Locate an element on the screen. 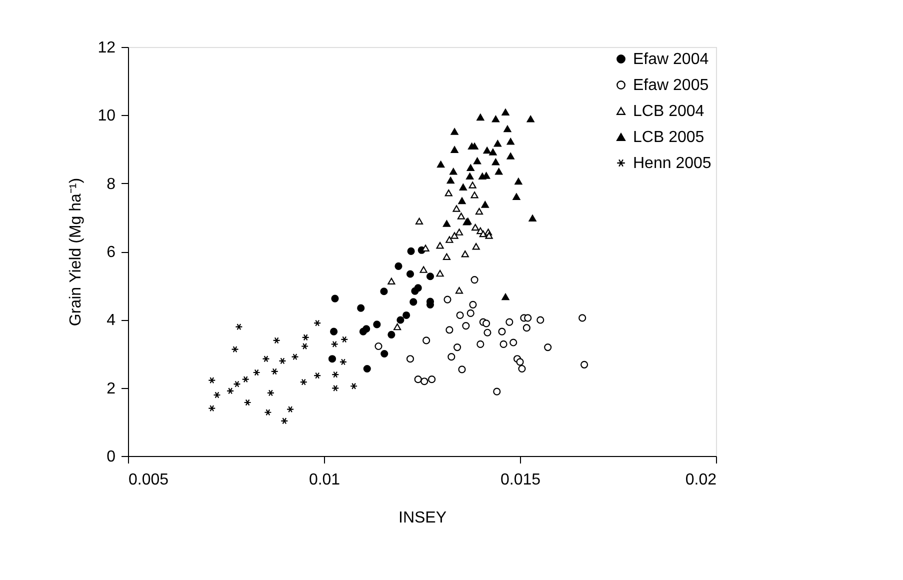  legend-label: LCB 2004 is located at coordinates (668, 111).